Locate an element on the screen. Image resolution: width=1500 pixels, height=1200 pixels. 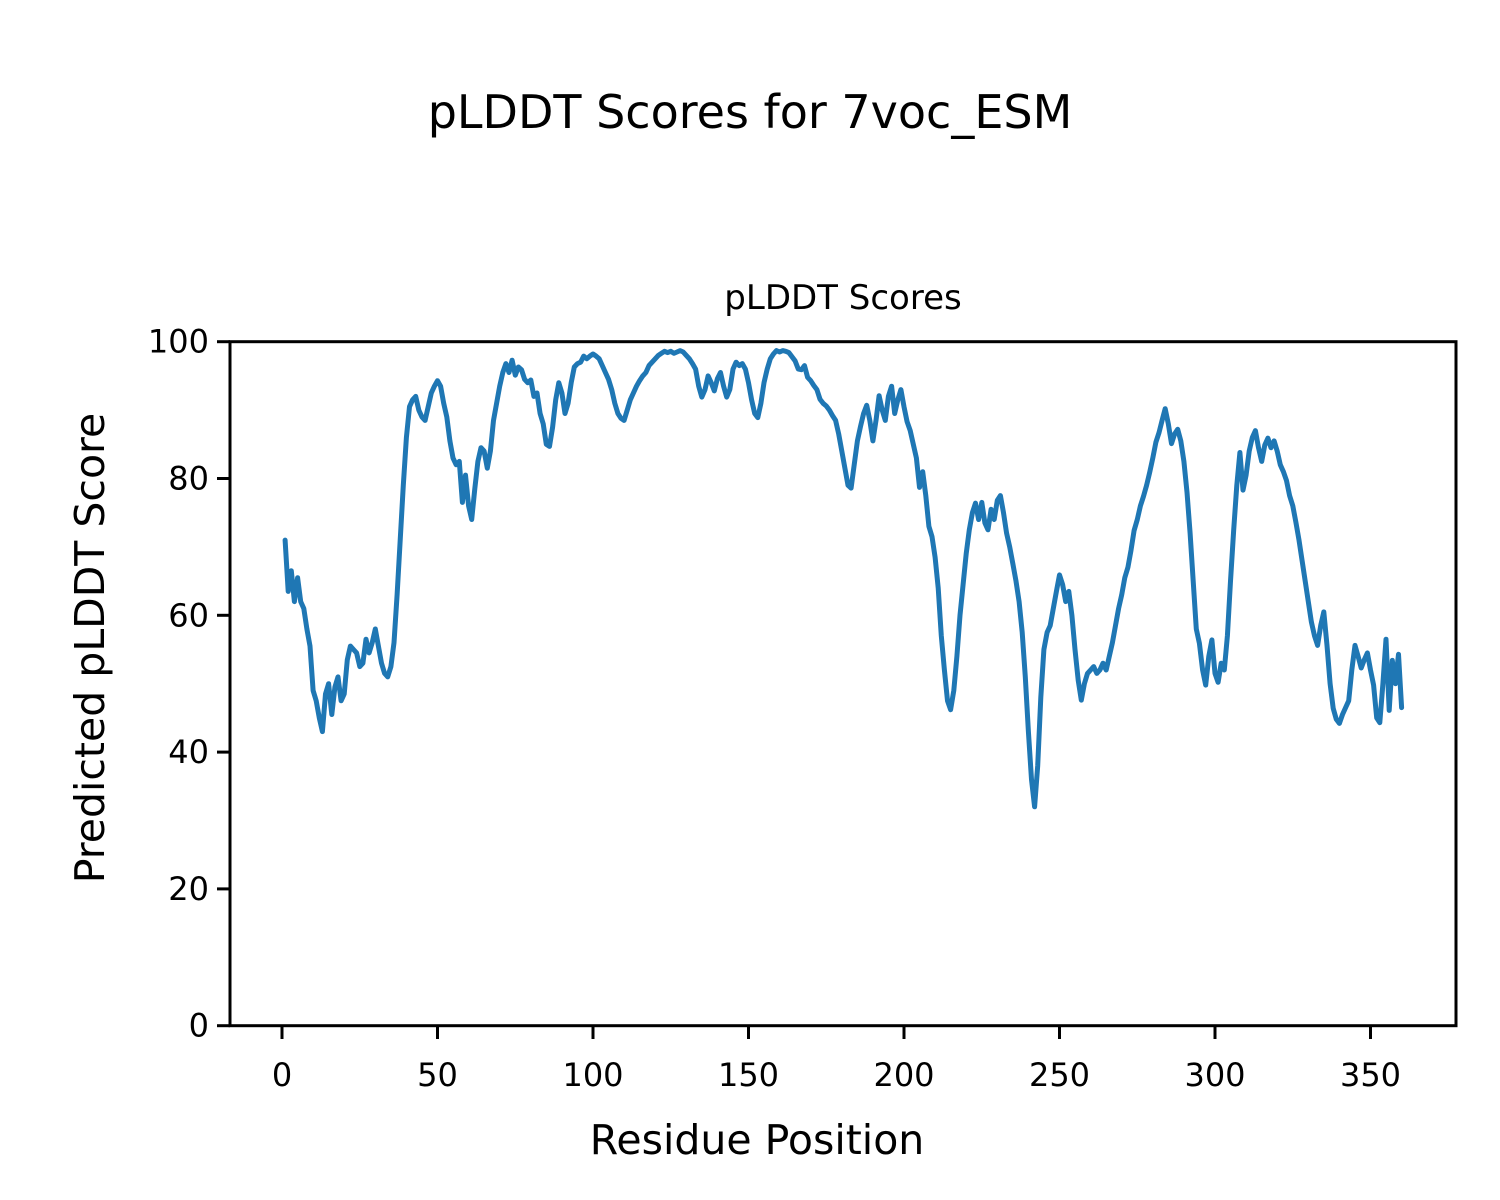
x-tick-label: 350 is located at coordinates (1370, 1075).